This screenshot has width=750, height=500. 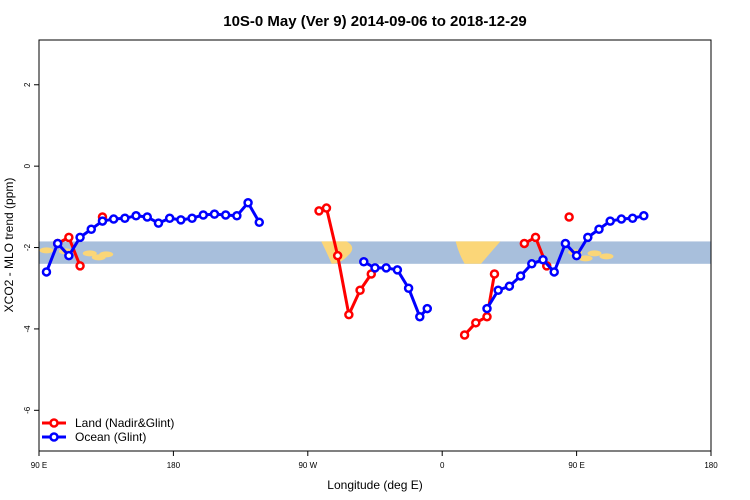 I want to click on ocean-band, so click(x=375, y=252).